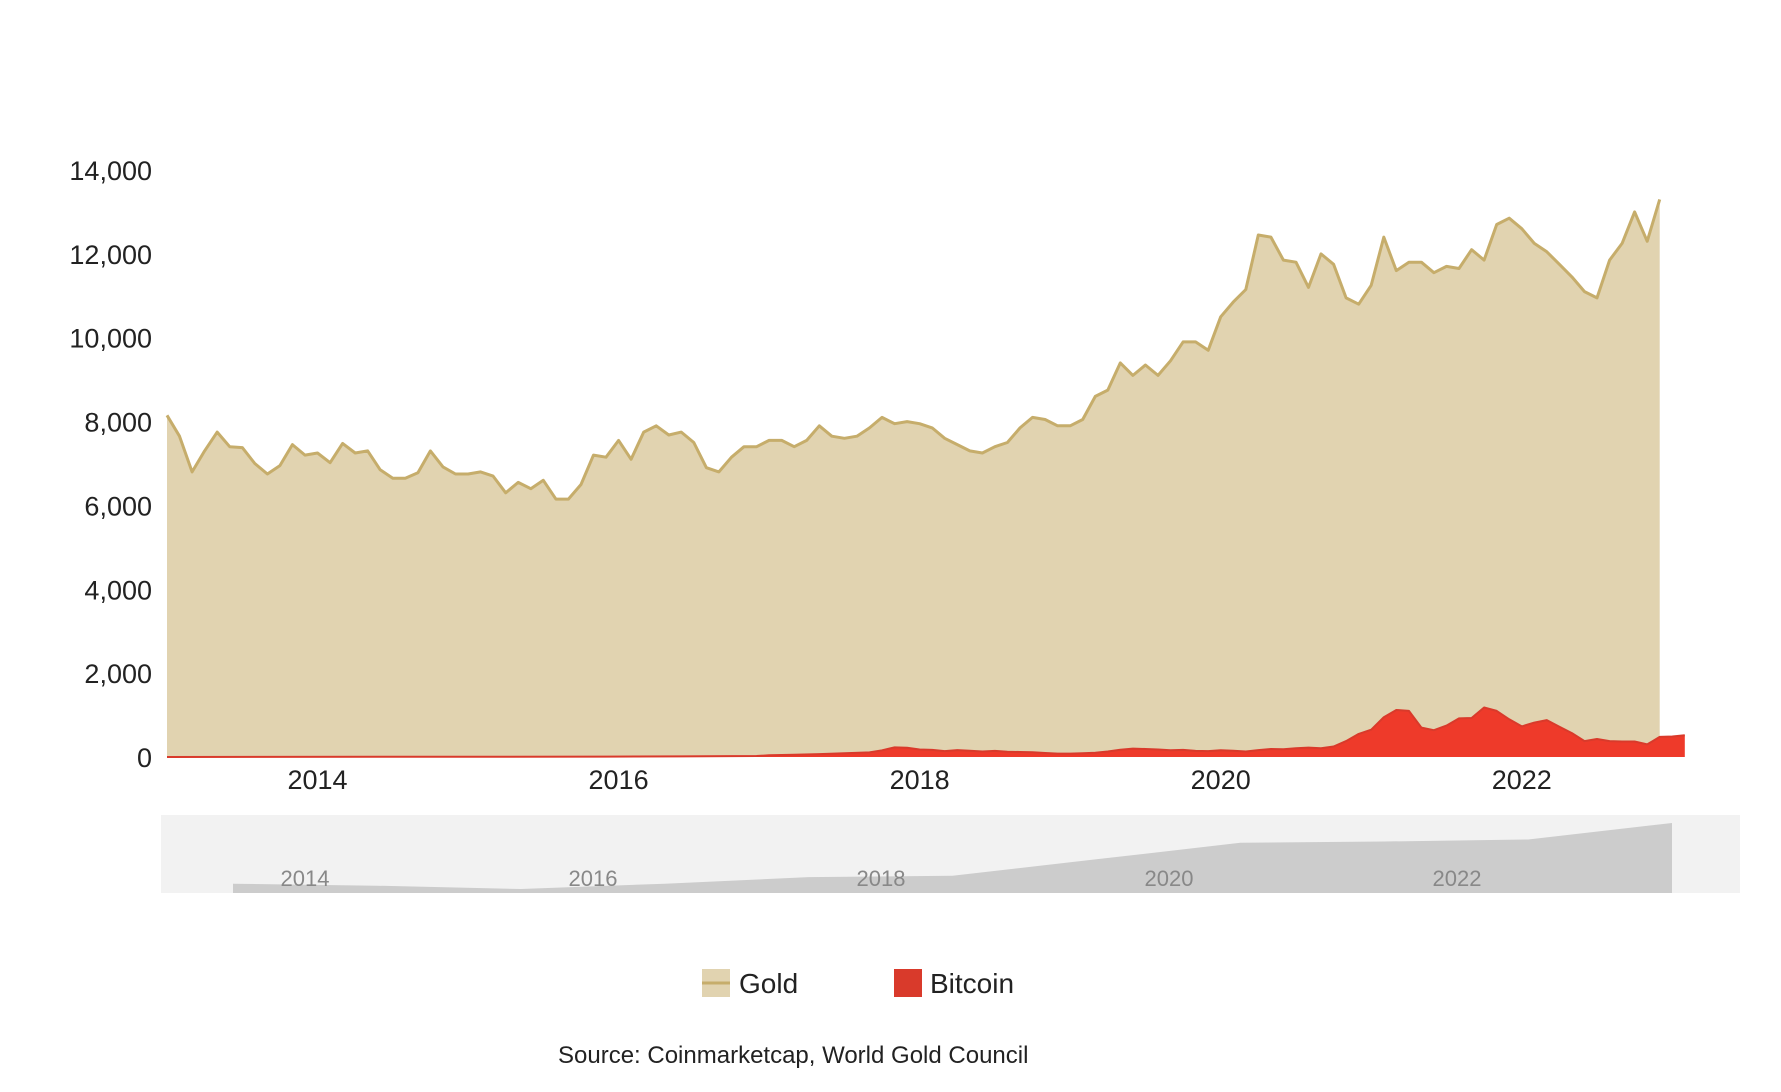 This screenshot has width=1781, height=1092. I want to click on bitcoin-line, so click(925, 732).